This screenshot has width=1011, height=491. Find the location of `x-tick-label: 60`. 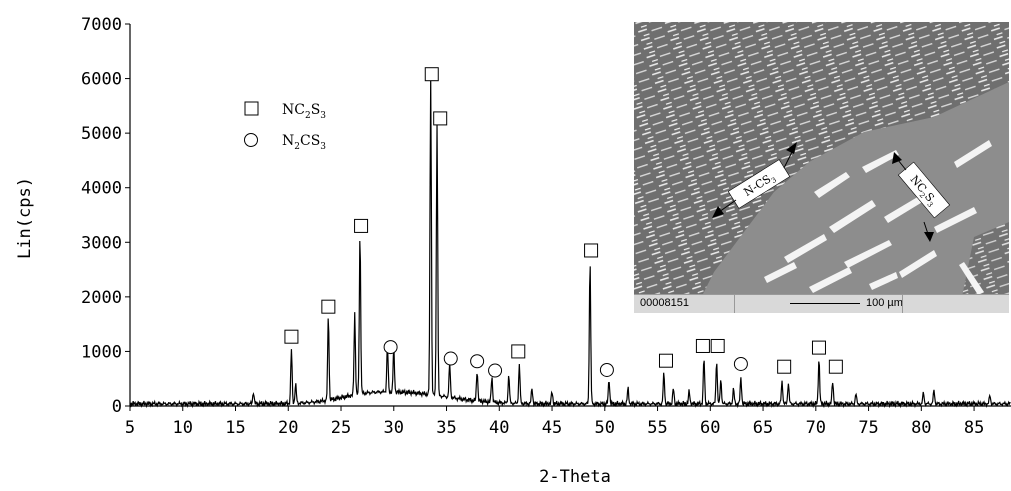

x-tick-label: 60 is located at coordinates (710, 428).